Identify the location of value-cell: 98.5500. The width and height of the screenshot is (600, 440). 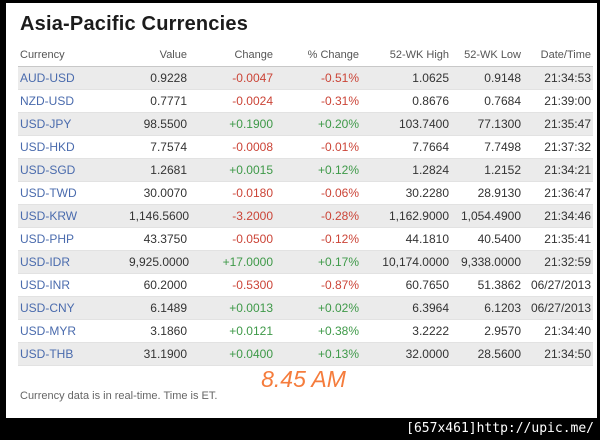
(158, 124).